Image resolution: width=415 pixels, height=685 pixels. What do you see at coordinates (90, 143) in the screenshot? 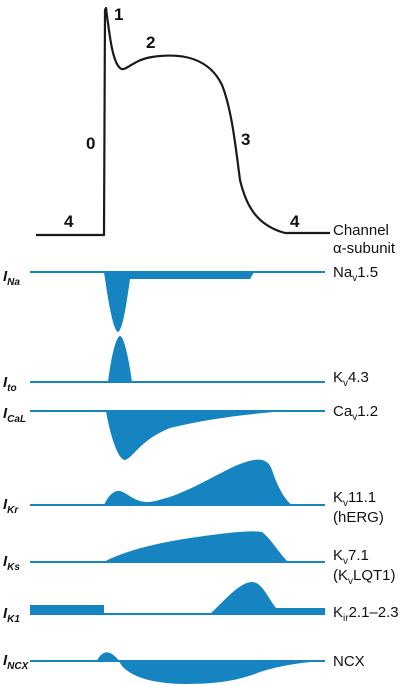
I see `phase-label-0: 0` at bounding box center [90, 143].